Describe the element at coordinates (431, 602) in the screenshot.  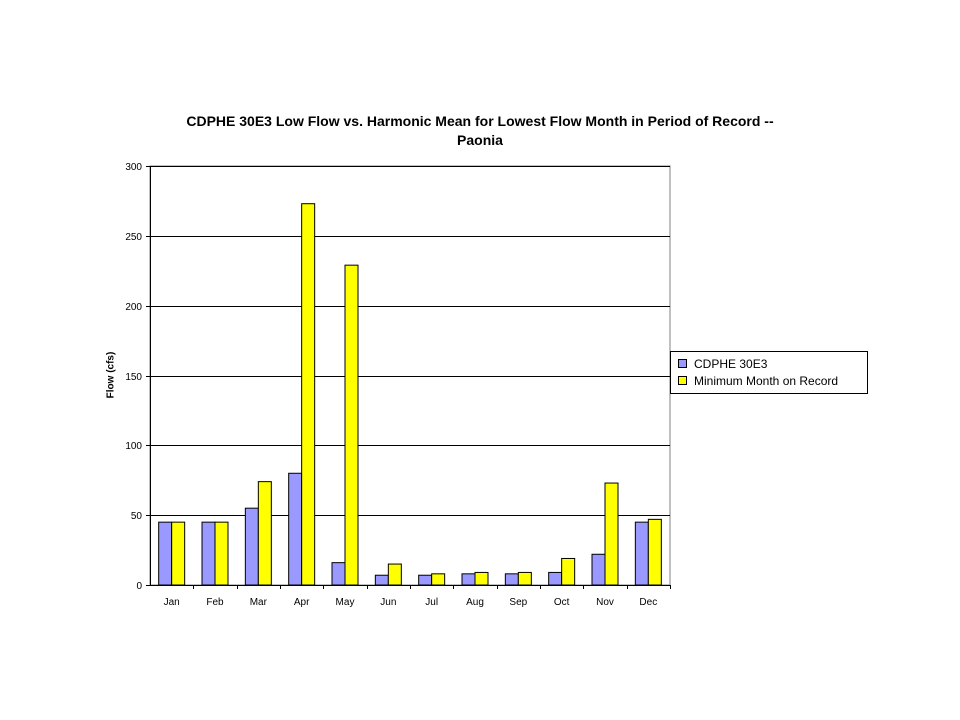
I see `x-tick-label: Jul` at that location.